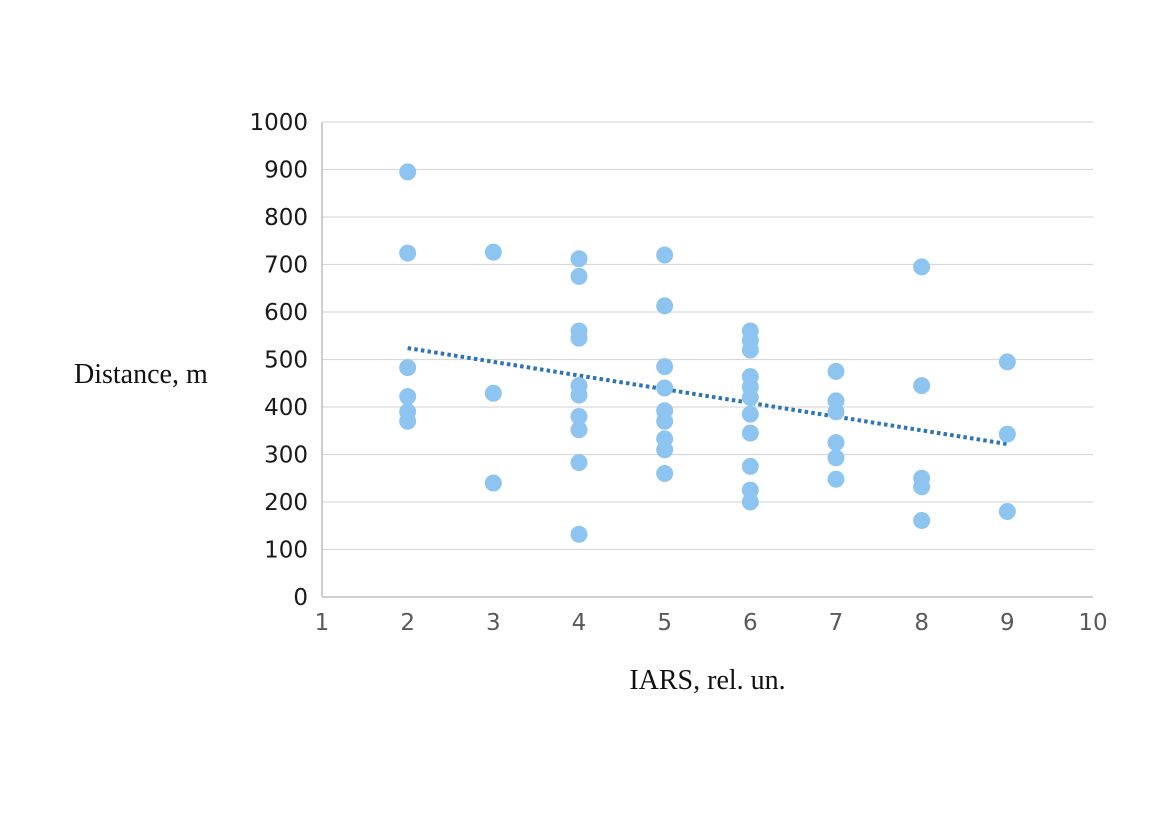  Describe the element at coordinates (286, 218) in the screenshot. I see `y-tick-label: 800` at that location.